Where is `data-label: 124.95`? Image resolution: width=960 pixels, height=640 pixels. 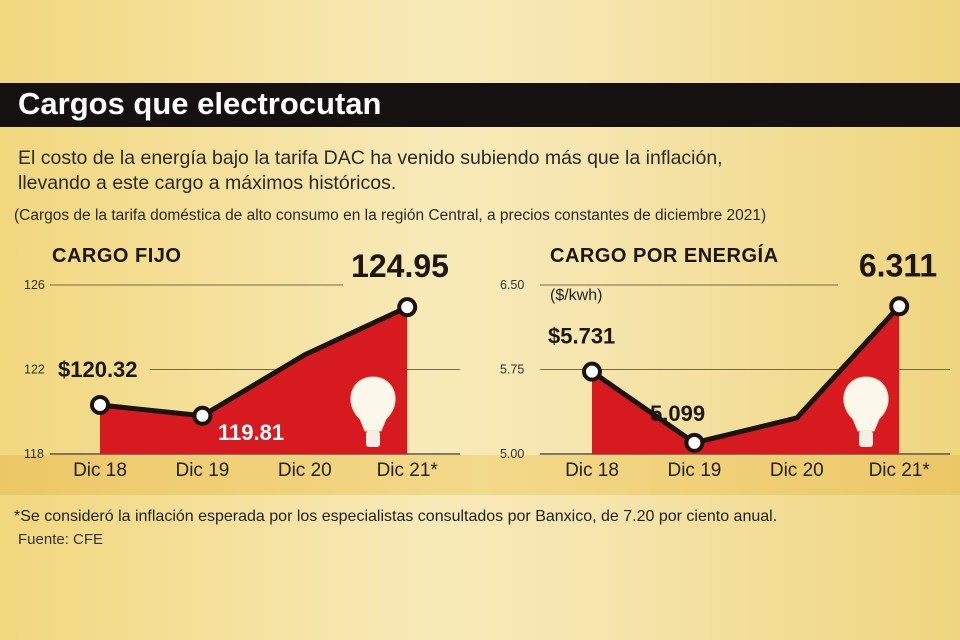
data-label: 124.95 is located at coordinates (400, 266).